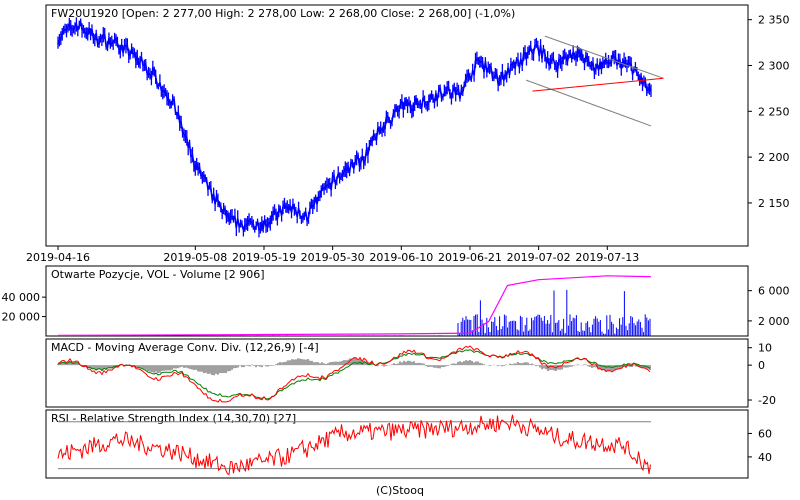  Describe the element at coordinates (333, 257) in the screenshot. I see `price-xtick-label: 2019-05-30` at that location.